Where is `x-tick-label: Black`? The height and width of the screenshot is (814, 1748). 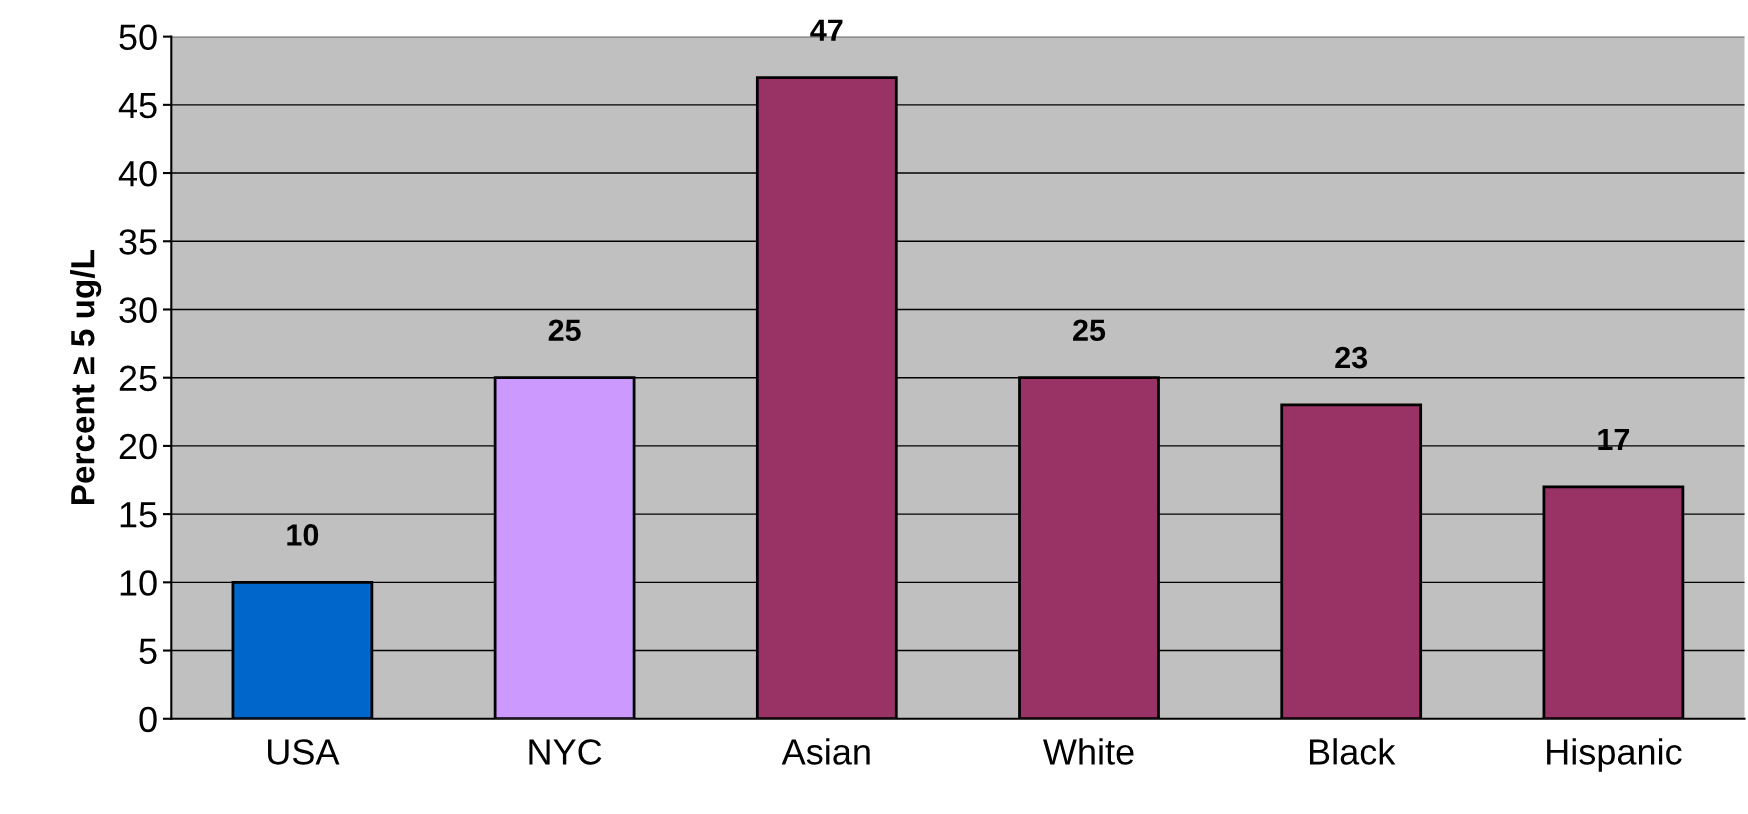
x-tick-label: Black is located at coordinates (1353, 751).